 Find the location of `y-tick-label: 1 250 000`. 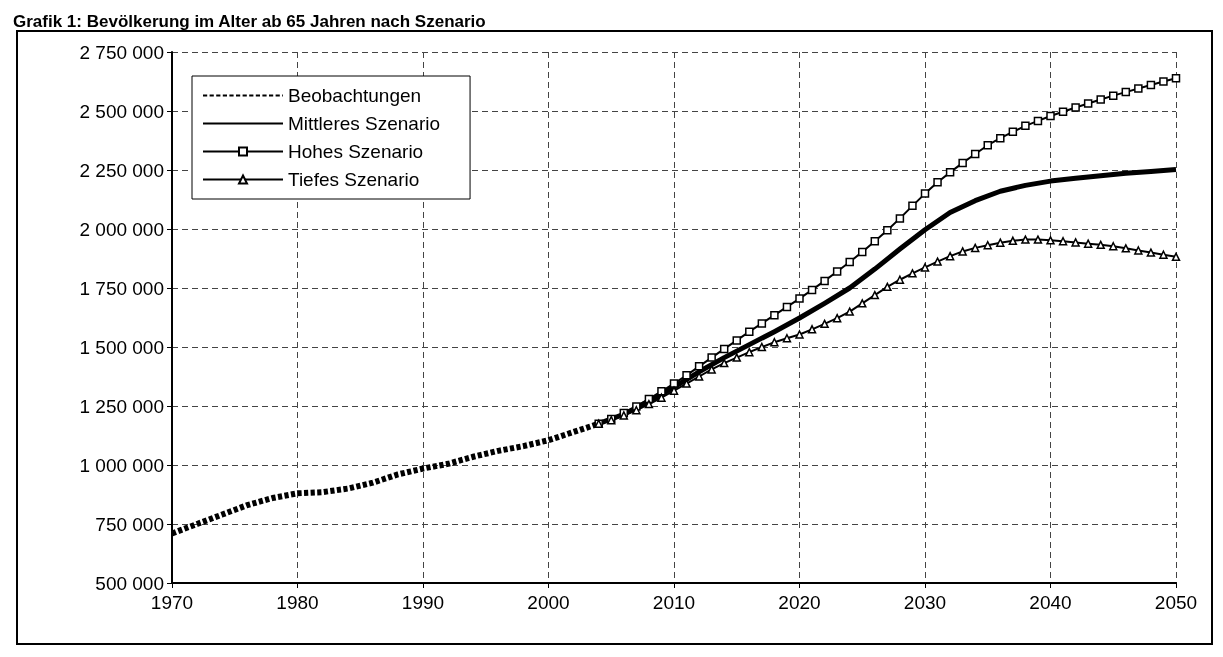

y-tick-label: 1 250 000 is located at coordinates (121, 406).